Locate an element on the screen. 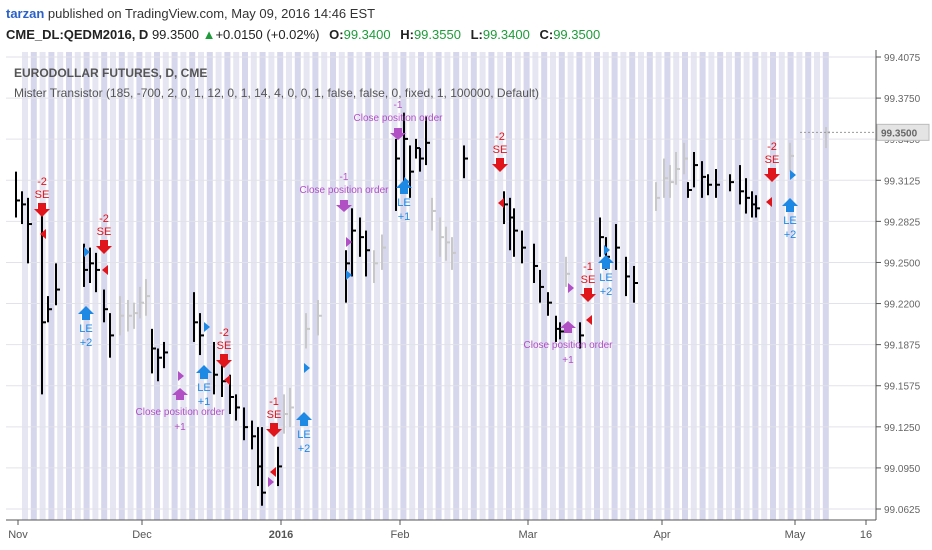  signal-le: LE +2 is located at coordinates (606, 276).